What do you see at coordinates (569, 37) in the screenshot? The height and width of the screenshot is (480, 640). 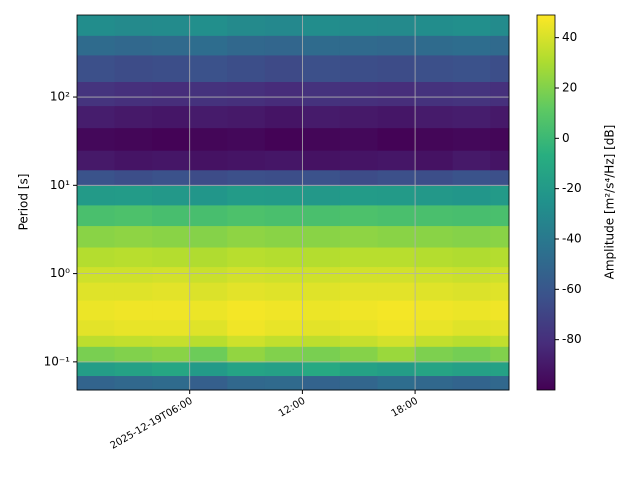 I see `colorbar-tick-label: 40` at bounding box center [569, 37].